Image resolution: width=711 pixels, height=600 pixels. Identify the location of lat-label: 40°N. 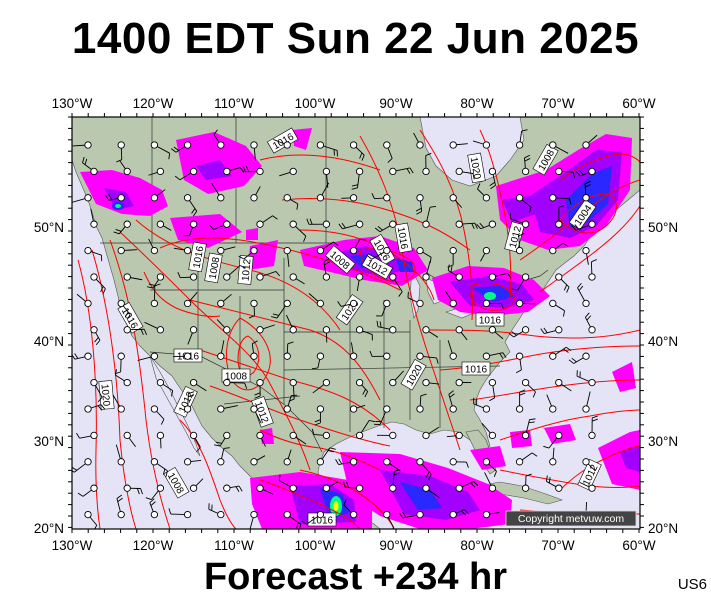
(49, 341).